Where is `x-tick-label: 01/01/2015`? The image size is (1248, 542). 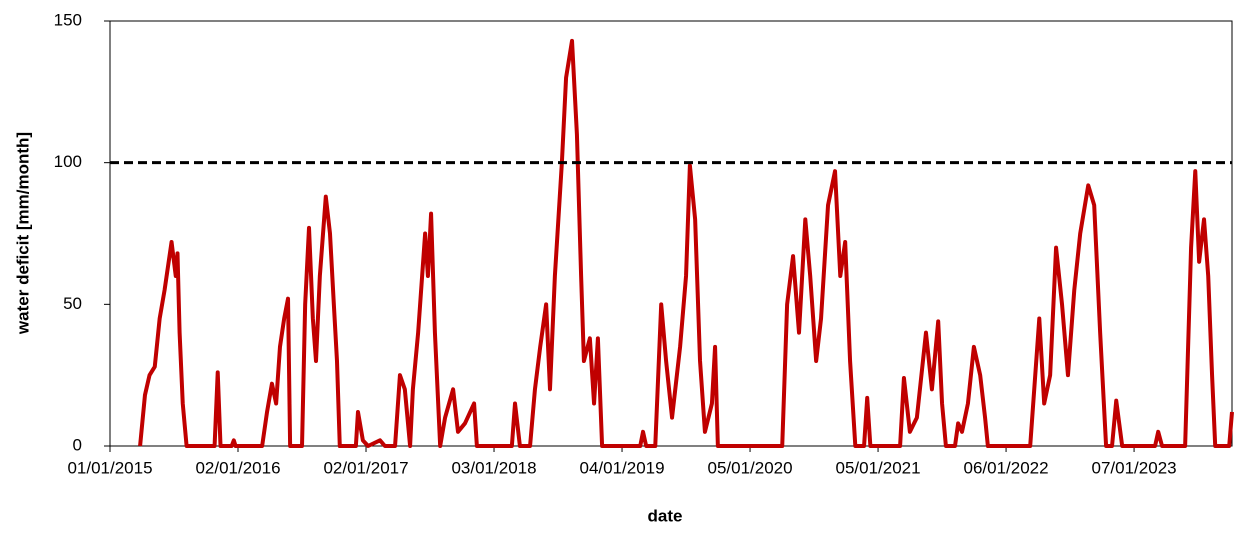
x-tick-label: 01/01/2015 is located at coordinates (109, 467).